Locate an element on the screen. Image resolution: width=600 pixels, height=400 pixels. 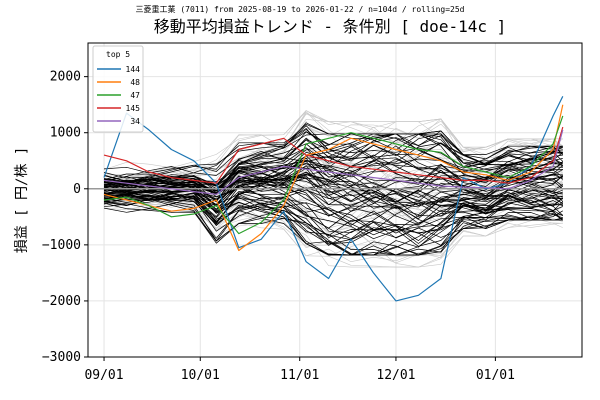
legend-label: 145 is located at coordinates (133, 108).